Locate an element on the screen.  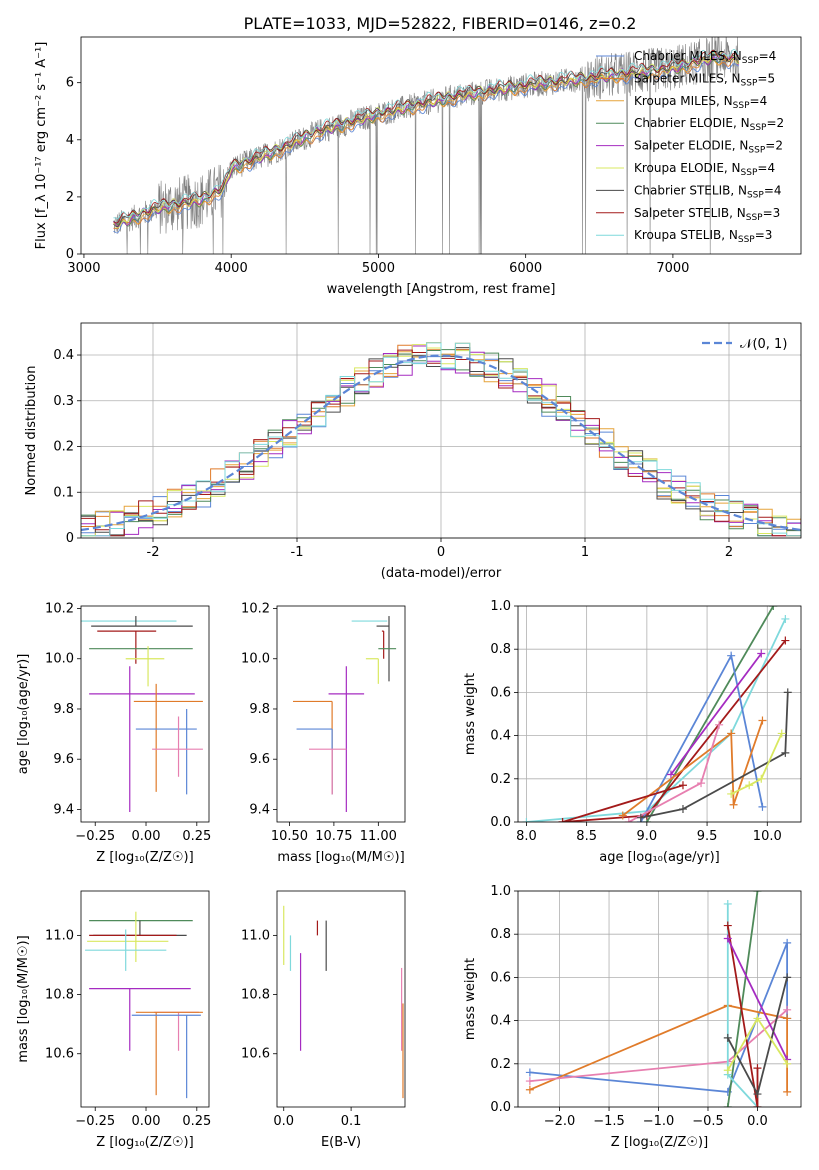
histograms is located at coordinates (441, 439).